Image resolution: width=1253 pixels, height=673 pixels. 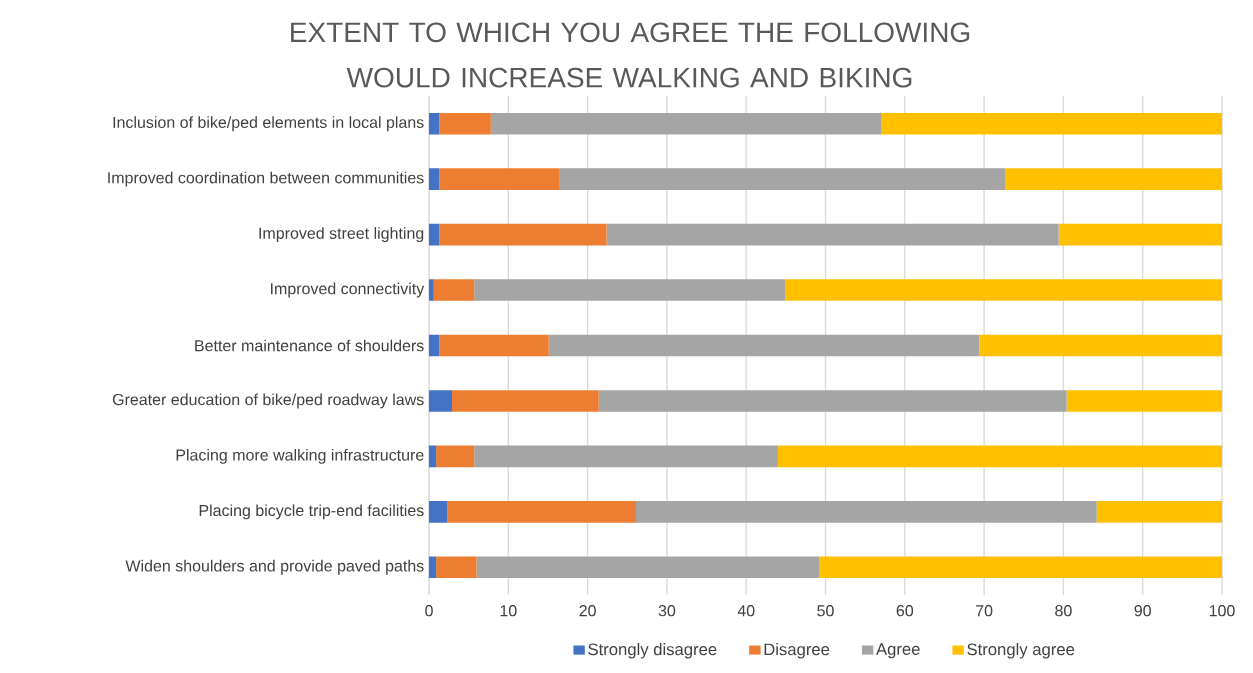 What do you see at coordinates (984, 611) in the screenshot?
I see `x-tick-label: 70` at bounding box center [984, 611].